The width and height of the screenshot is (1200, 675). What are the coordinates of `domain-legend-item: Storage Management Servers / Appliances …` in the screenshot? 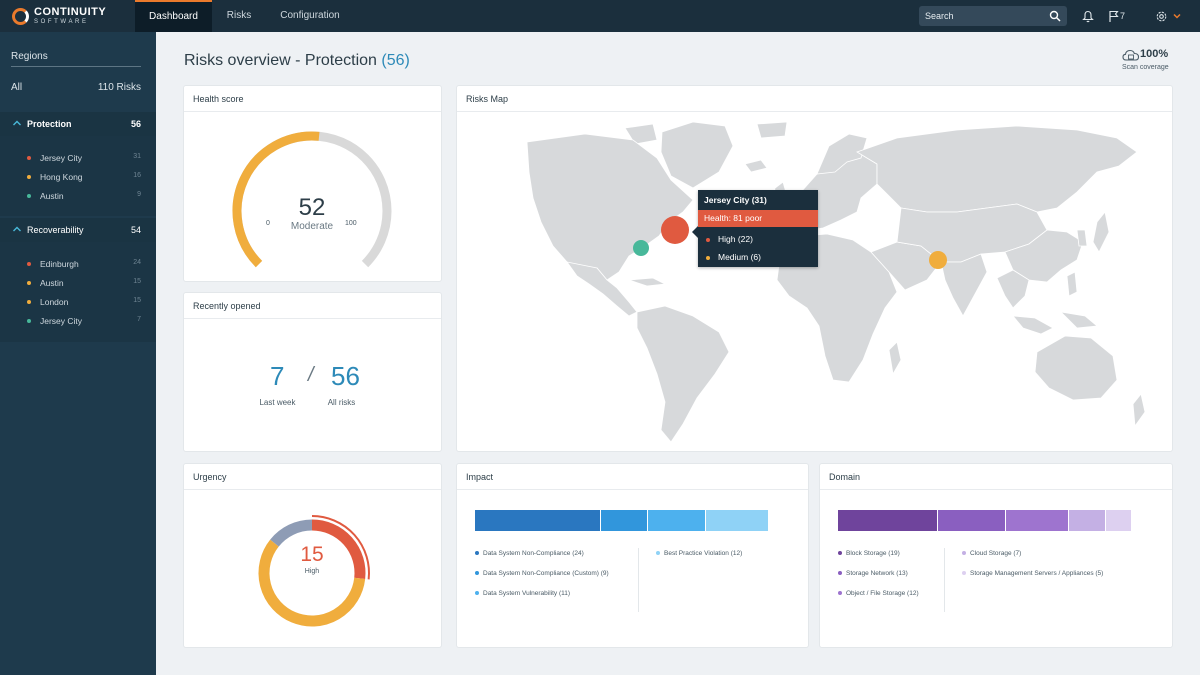 It's located at (1032, 573).